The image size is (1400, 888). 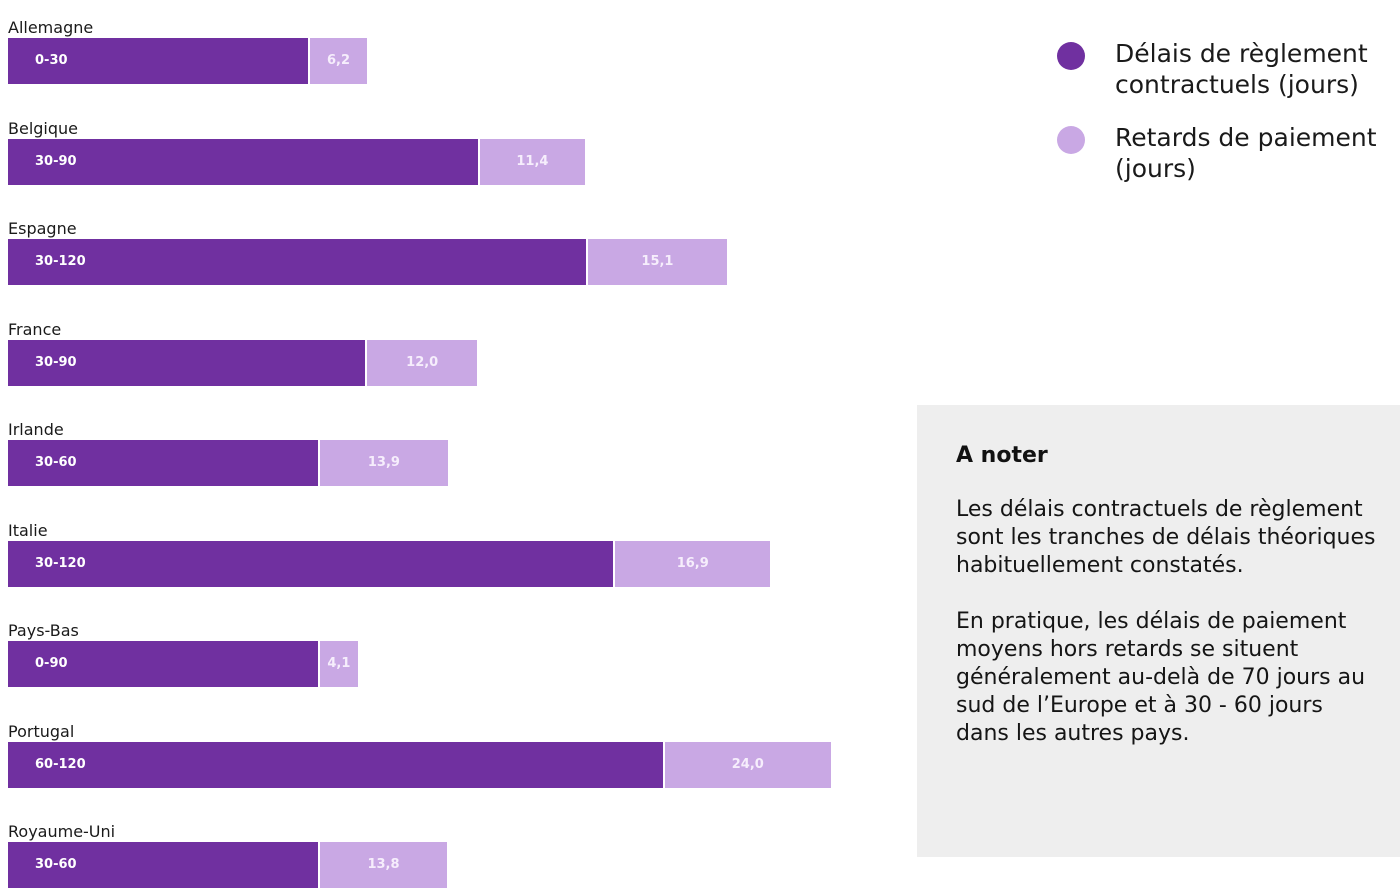 What do you see at coordinates (62, 831) in the screenshot?
I see `country-label: Royaume-Uni` at bounding box center [62, 831].